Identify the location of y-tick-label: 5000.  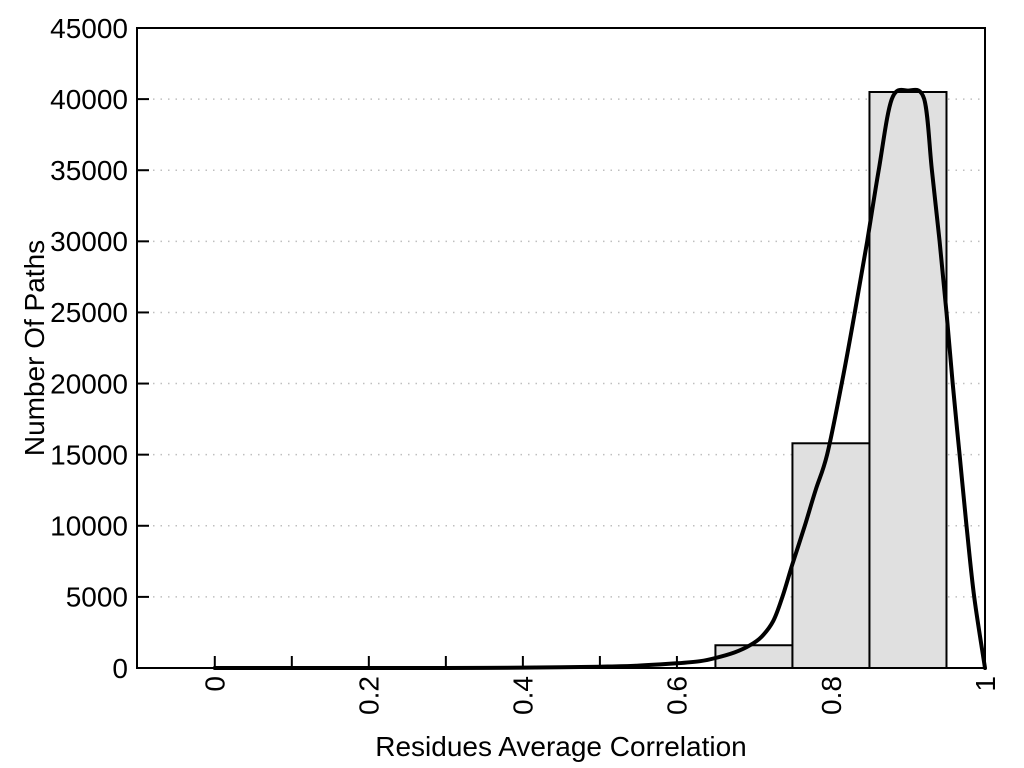
(97, 597).